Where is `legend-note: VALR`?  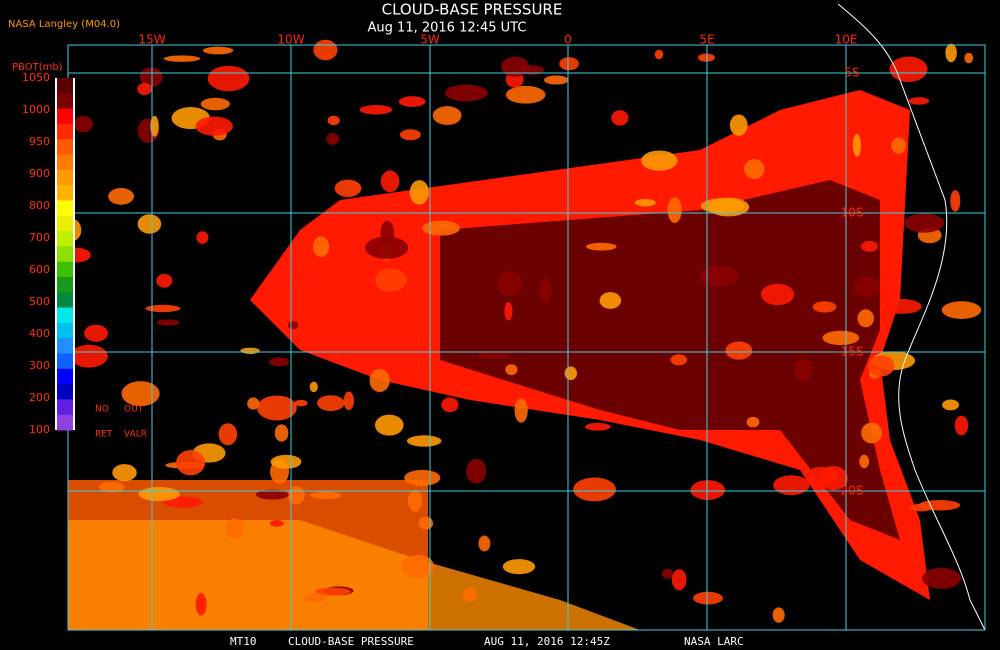 legend-note: VALR is located at coordinates (135, 435).